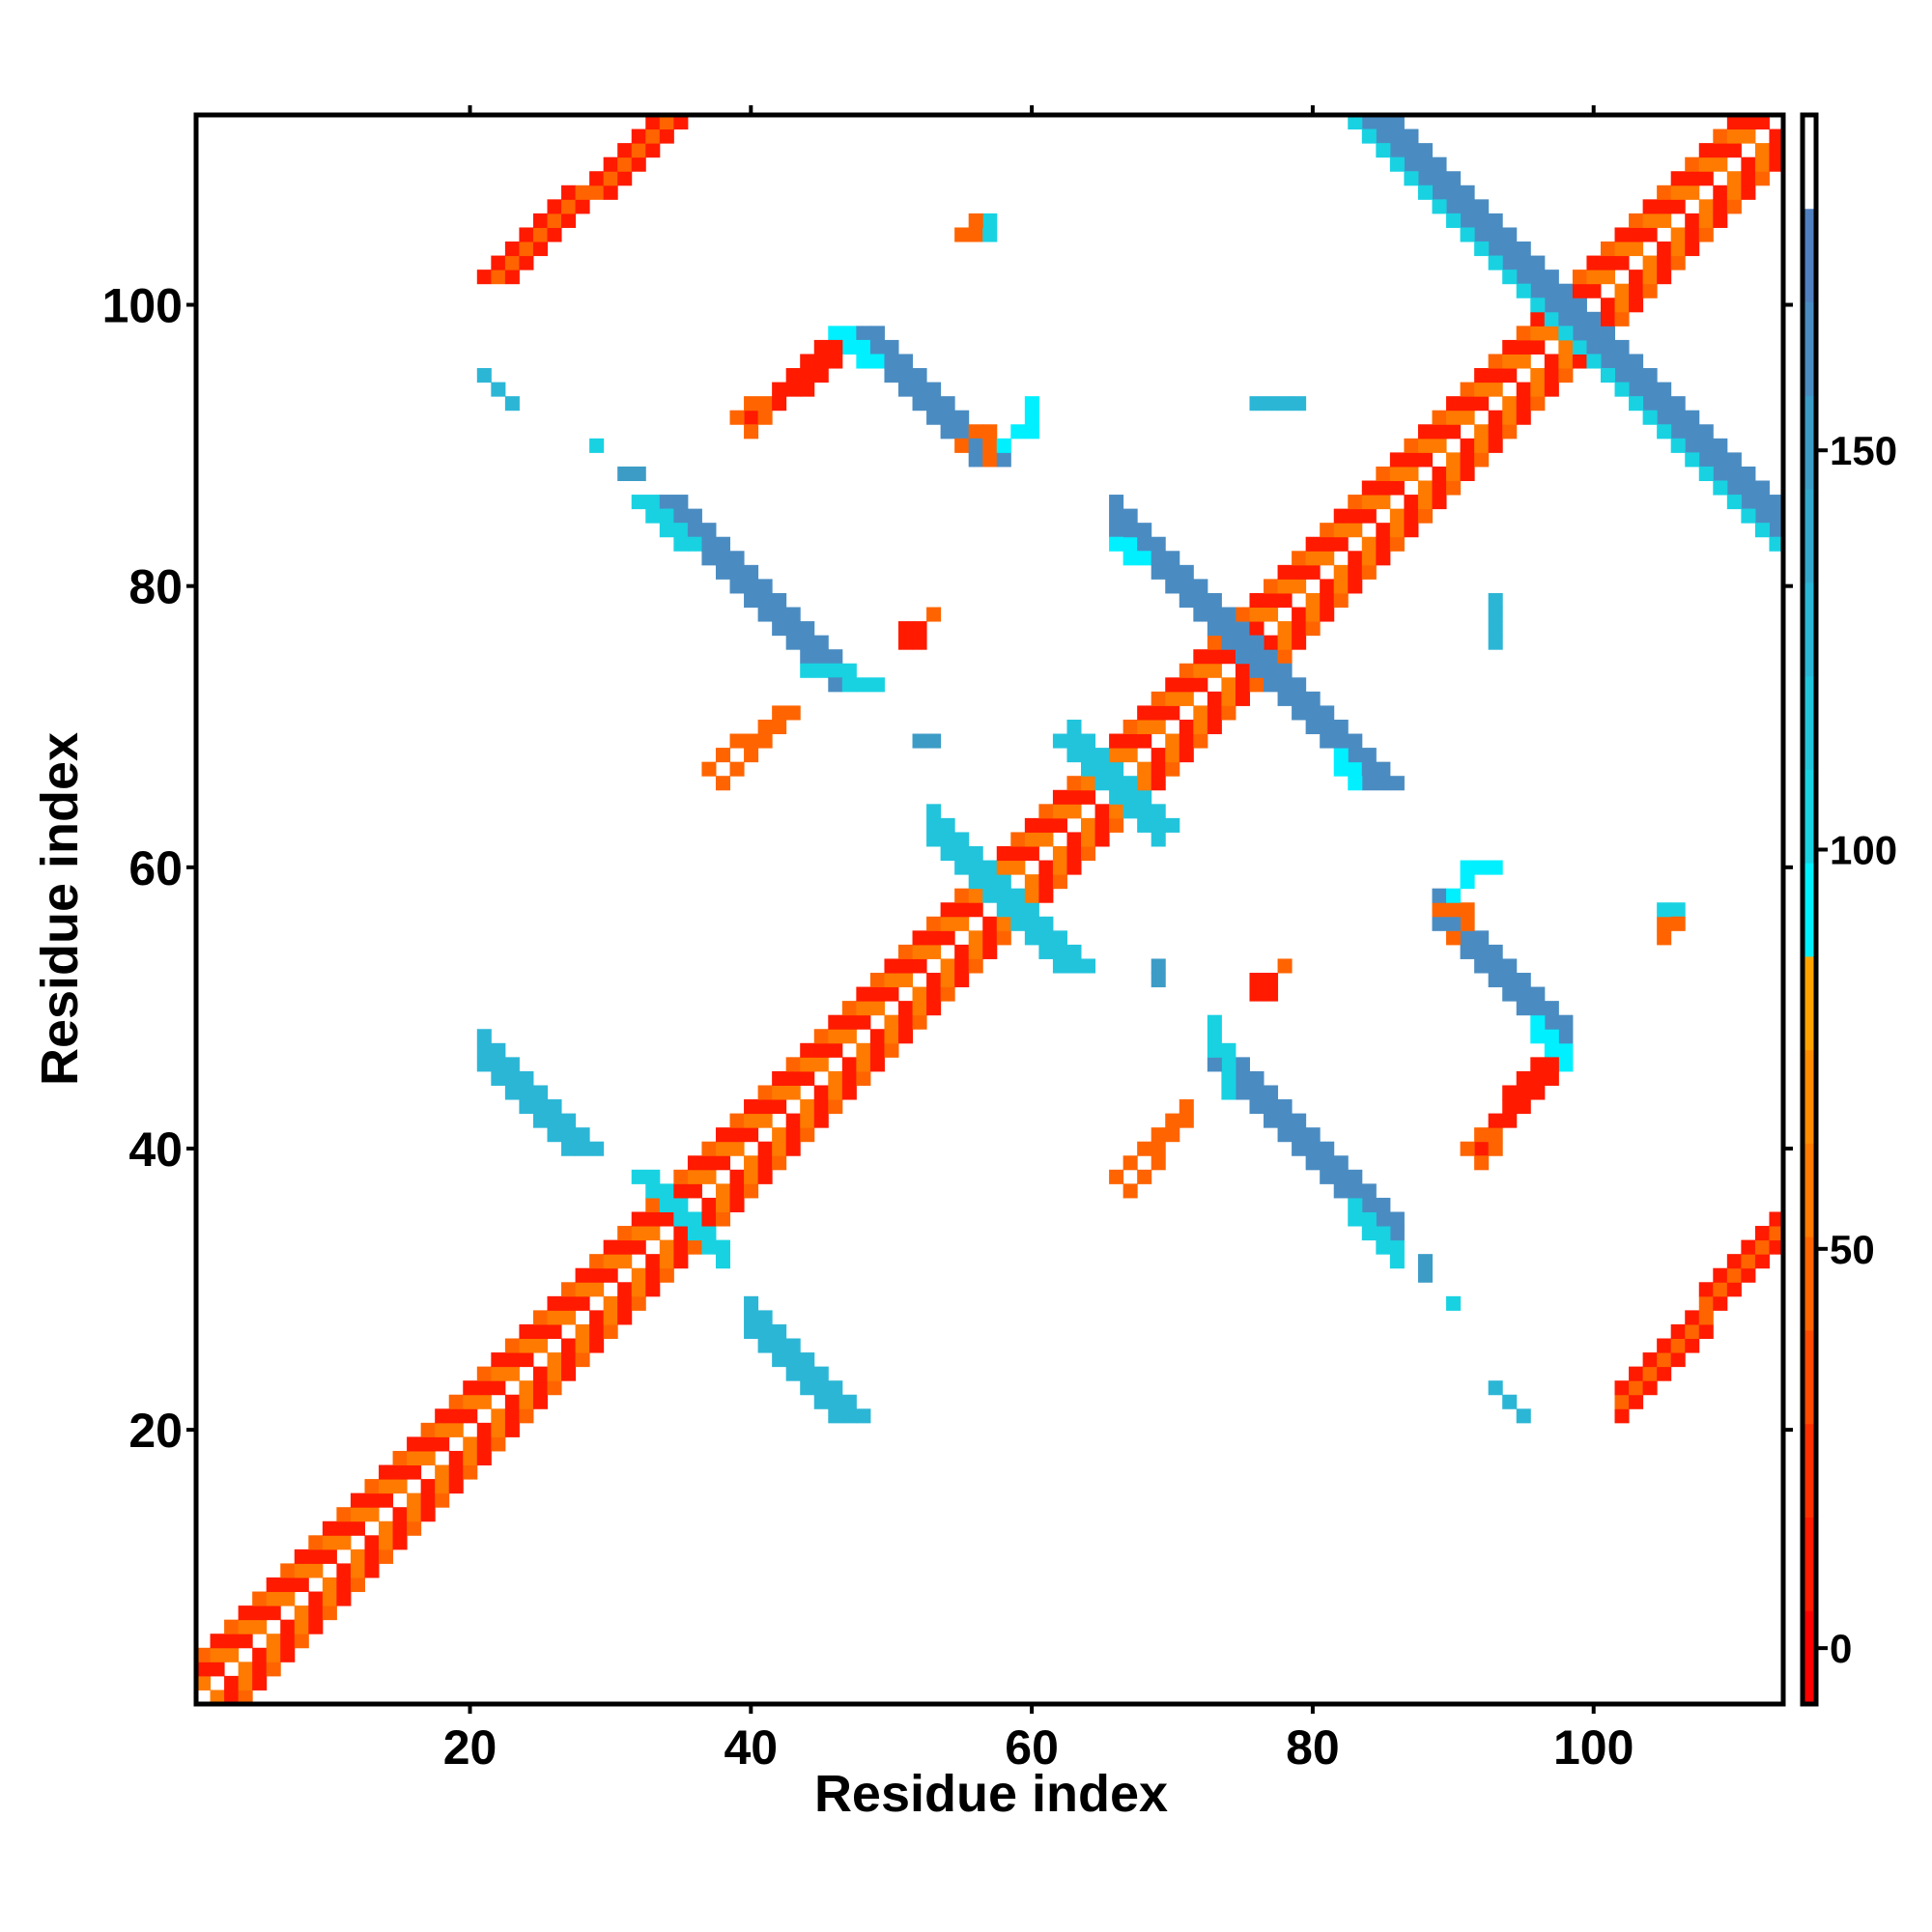  What do you see at coordinates (142, 306) in the screenshot?
I see `y-tick-label: 100` at bounding box center [142, 306].